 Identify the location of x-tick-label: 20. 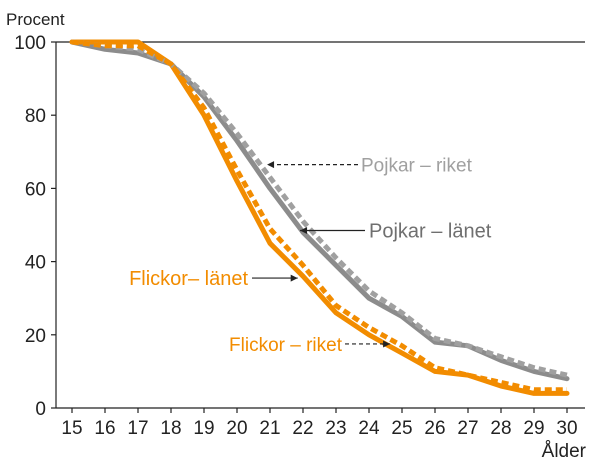
(236, 428).